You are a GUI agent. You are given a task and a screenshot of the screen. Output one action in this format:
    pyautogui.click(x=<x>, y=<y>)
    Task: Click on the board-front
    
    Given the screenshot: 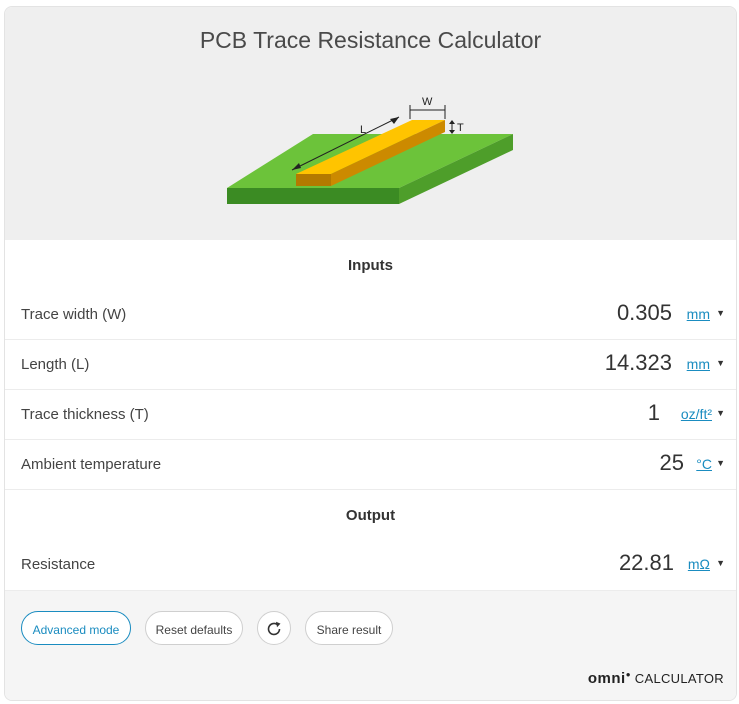 What is the action you would take?
    pyautogui.click(x=313, y=196)
    